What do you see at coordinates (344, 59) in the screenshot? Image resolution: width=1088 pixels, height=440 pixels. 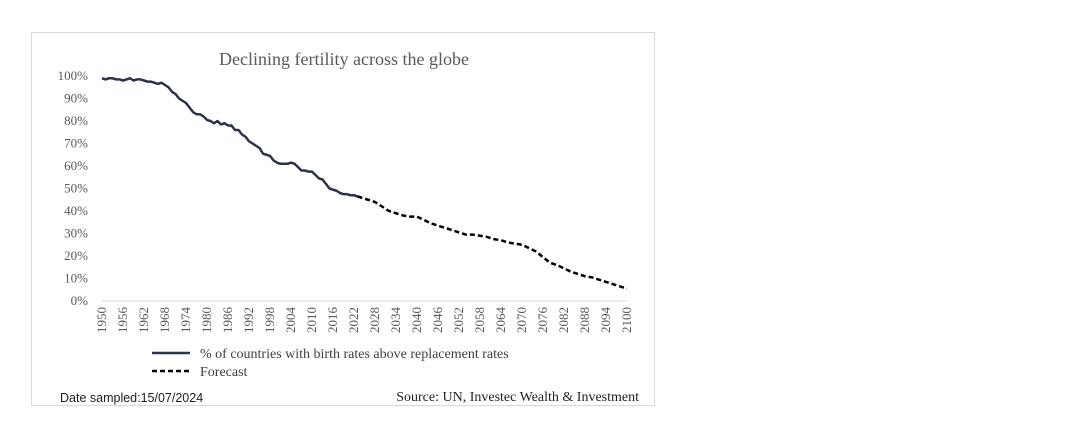 I see `chart-title: Declining fertility across the globe` at bounding box center [344, 59].